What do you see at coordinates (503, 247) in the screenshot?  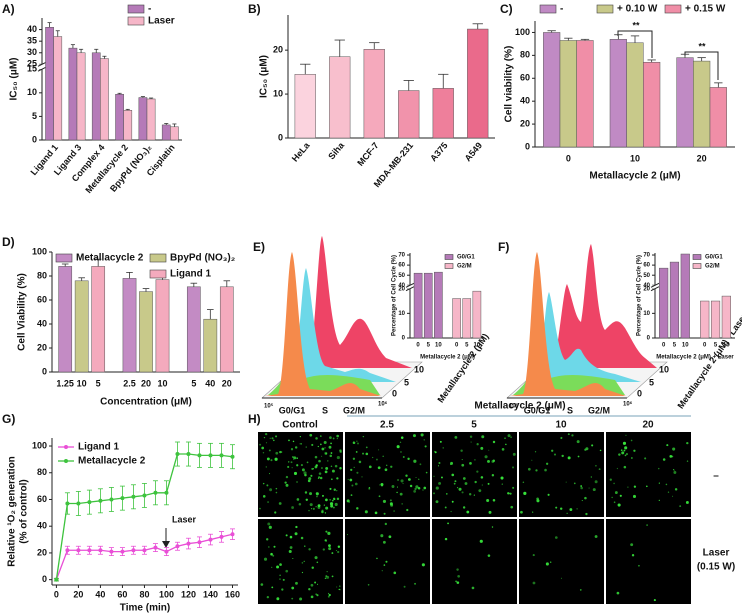 I see `panel-label: F)` at bounding box center [503, 247].